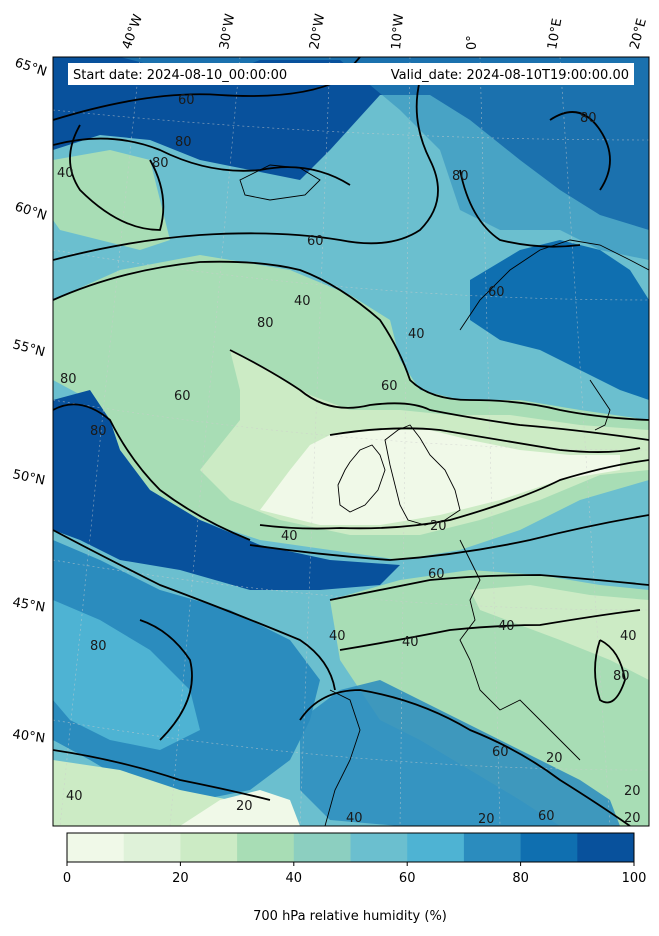  I want to click on lat-label: 55°N, so click(29, 348).